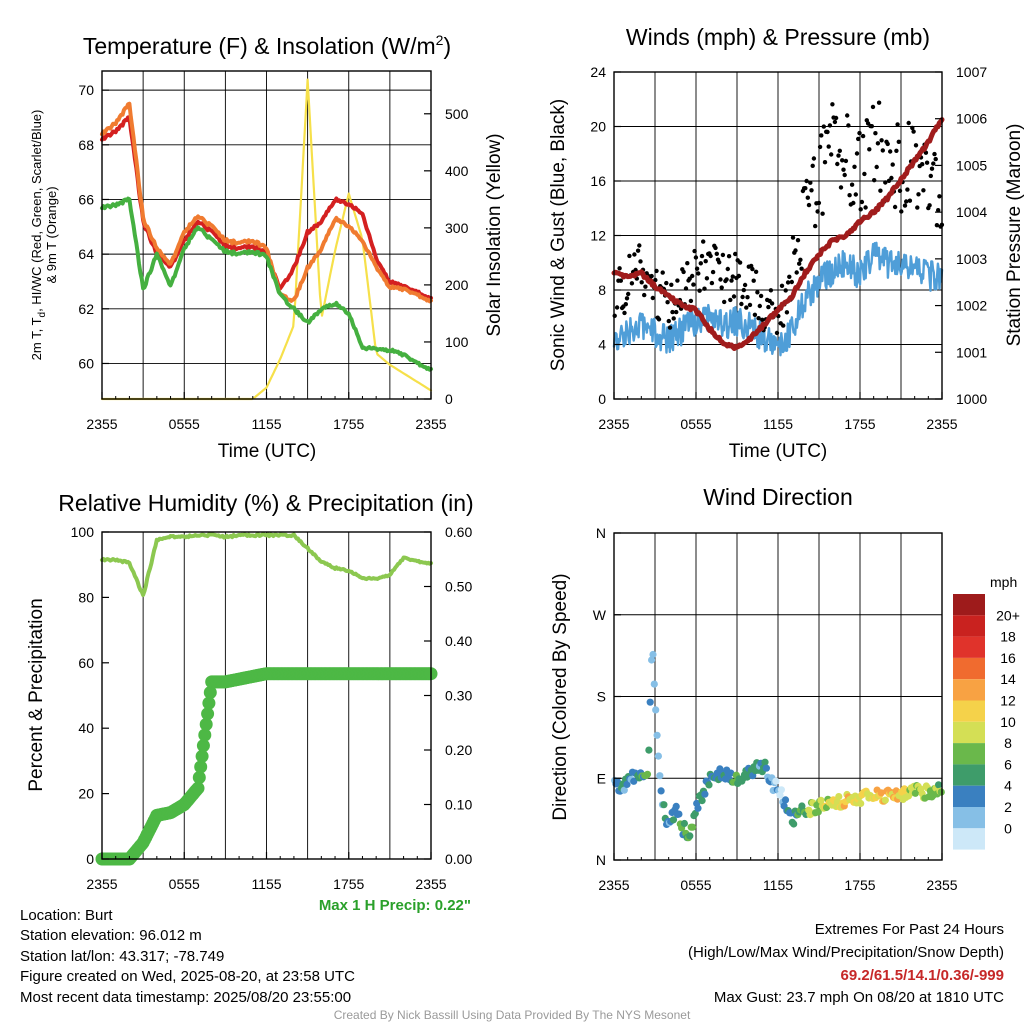  Describe the element at coordinates (457, 171) in the screenshot. I see `y-right-tick-label: 400` at that location.